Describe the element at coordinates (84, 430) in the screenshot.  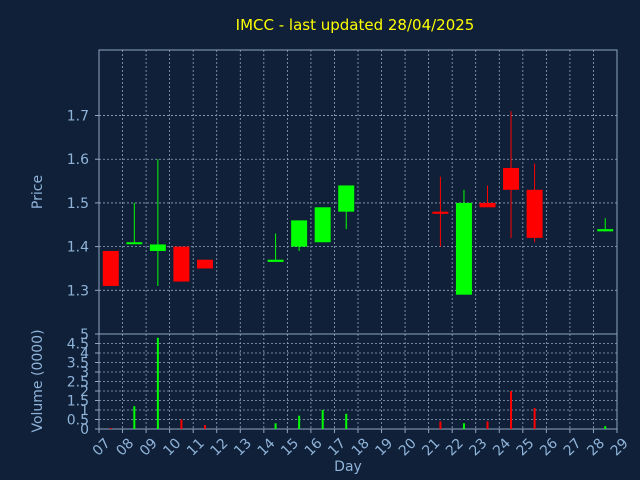
I see `volume-tick-label: 0` at that location.